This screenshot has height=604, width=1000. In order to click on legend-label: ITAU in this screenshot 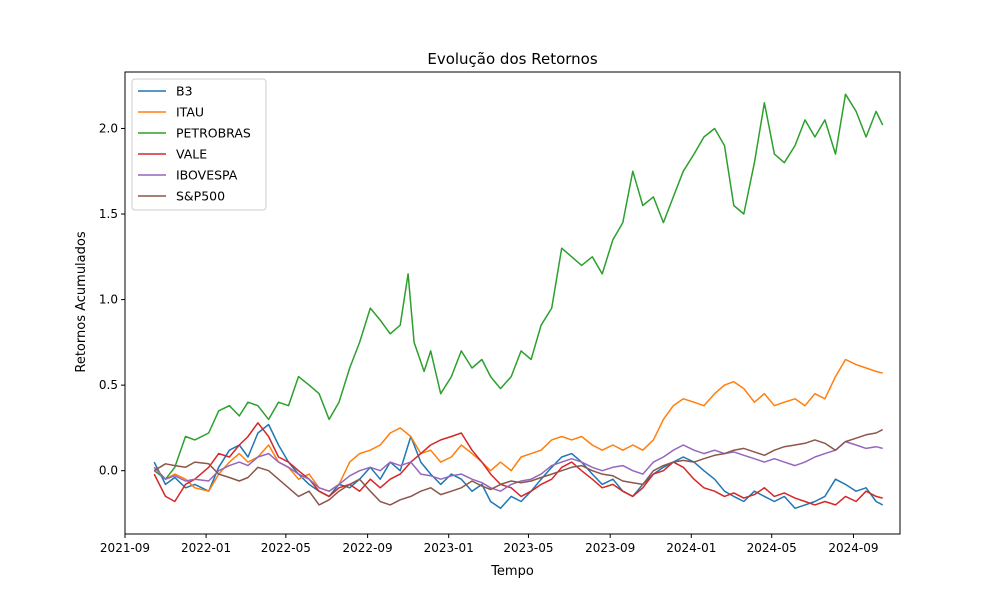, I will do `click(190, 112)`.